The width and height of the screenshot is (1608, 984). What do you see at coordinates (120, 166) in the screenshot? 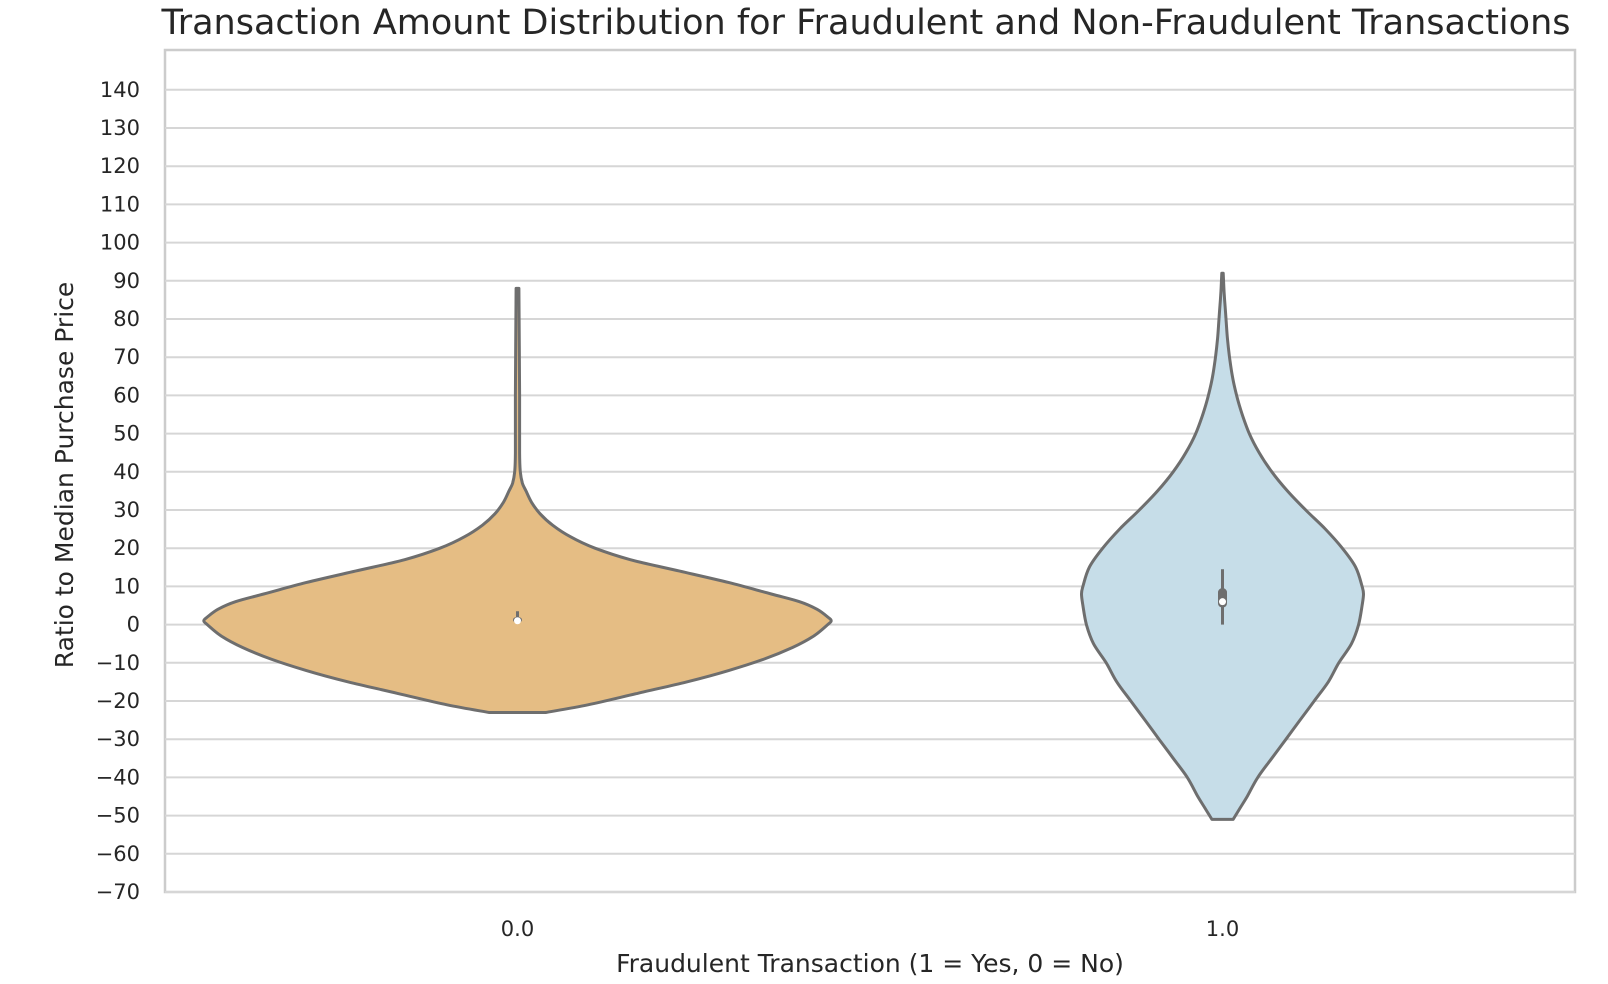
I see `y-tick-label: 120` at bounding box center [120, 166].